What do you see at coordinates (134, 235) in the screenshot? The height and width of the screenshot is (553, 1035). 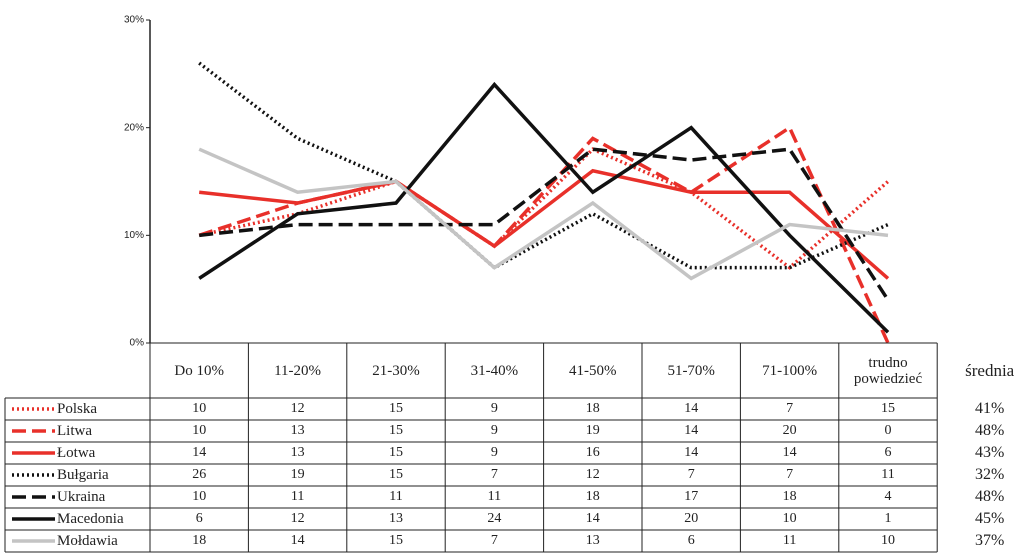 I see `y-tick-label: 10%` at bounding box center [134, 235].